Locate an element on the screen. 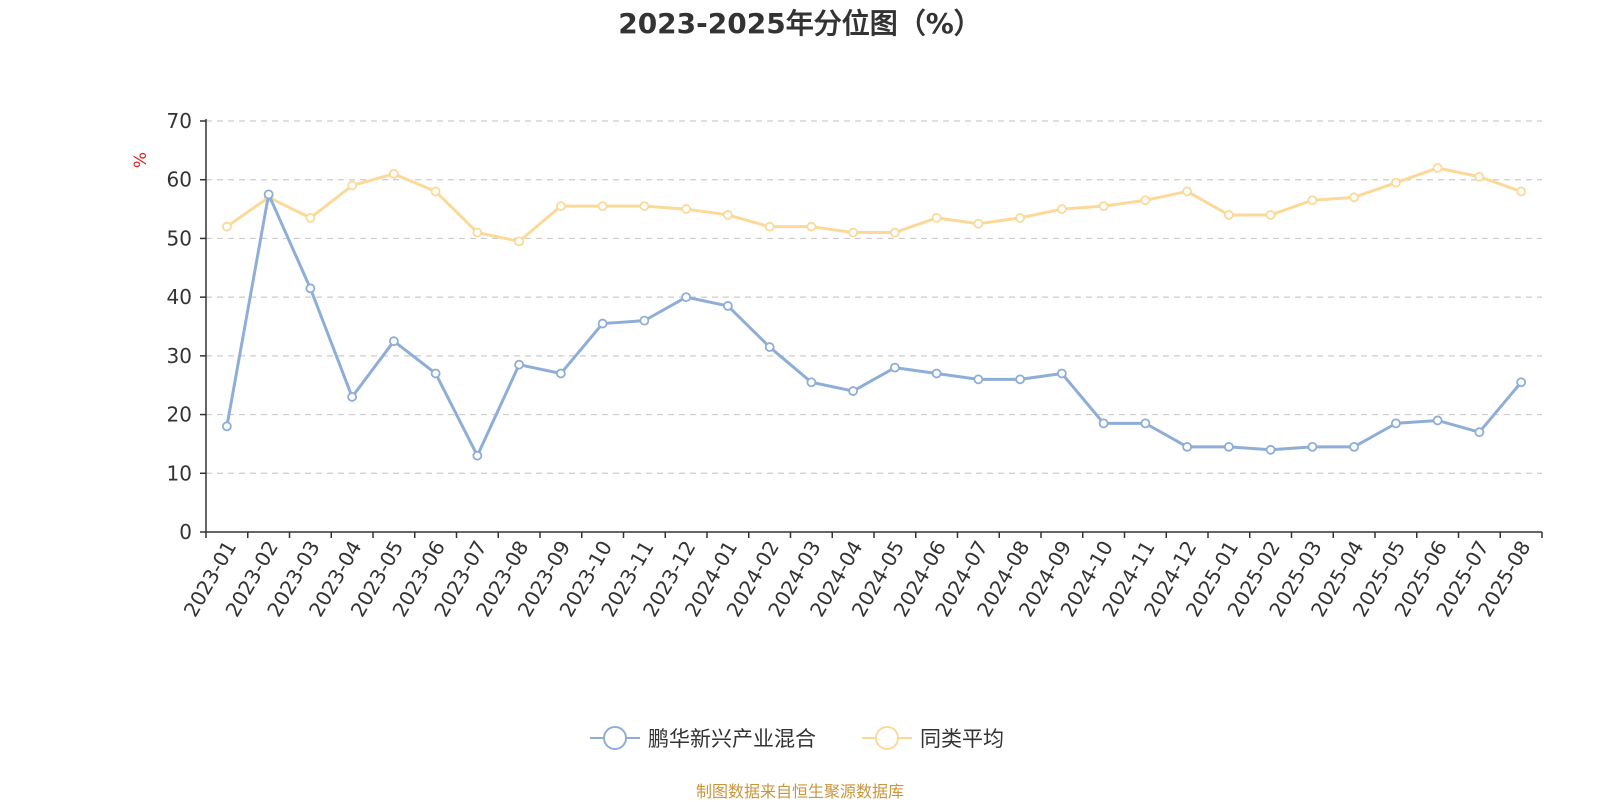 This screenshot has width=1600, height=802. y-tick-label: 70 is located at coordinates (179, 121).